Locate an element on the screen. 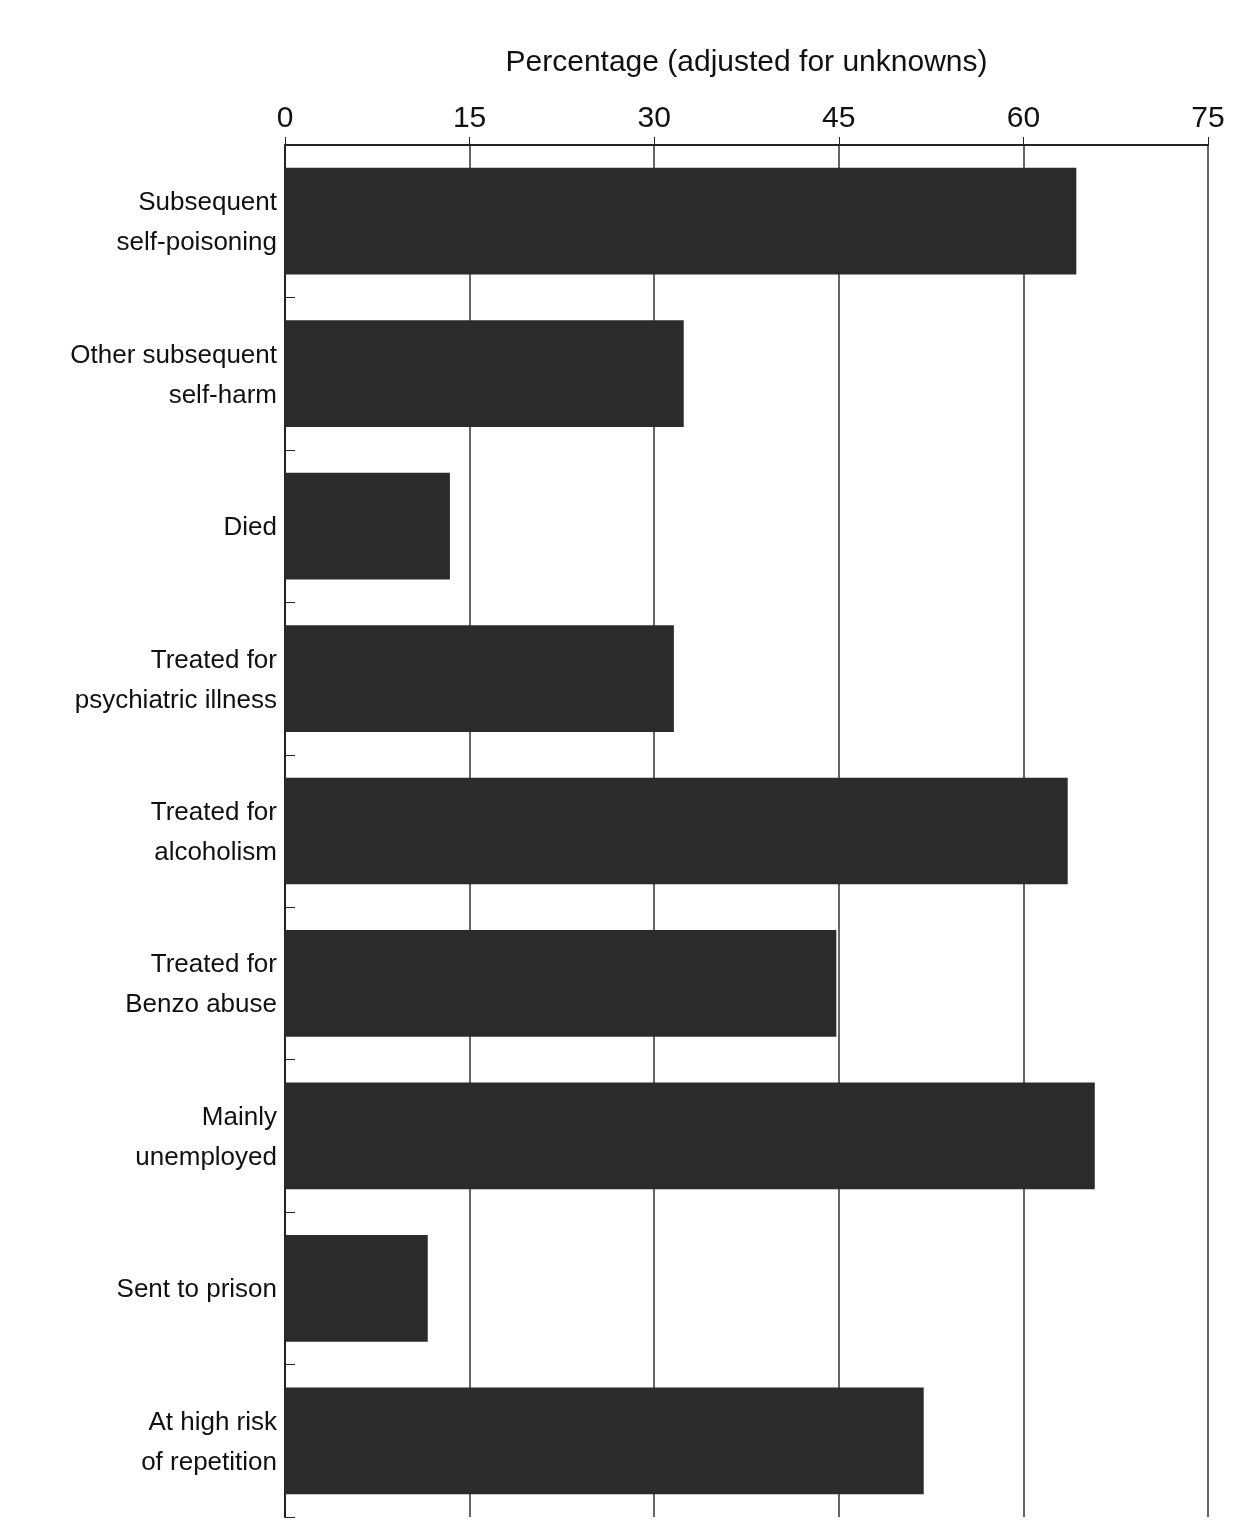 This screenshot has width=1233, height=1532. y-tick-label: Treated for Benzo abuse is located at coordinates (201, 983).